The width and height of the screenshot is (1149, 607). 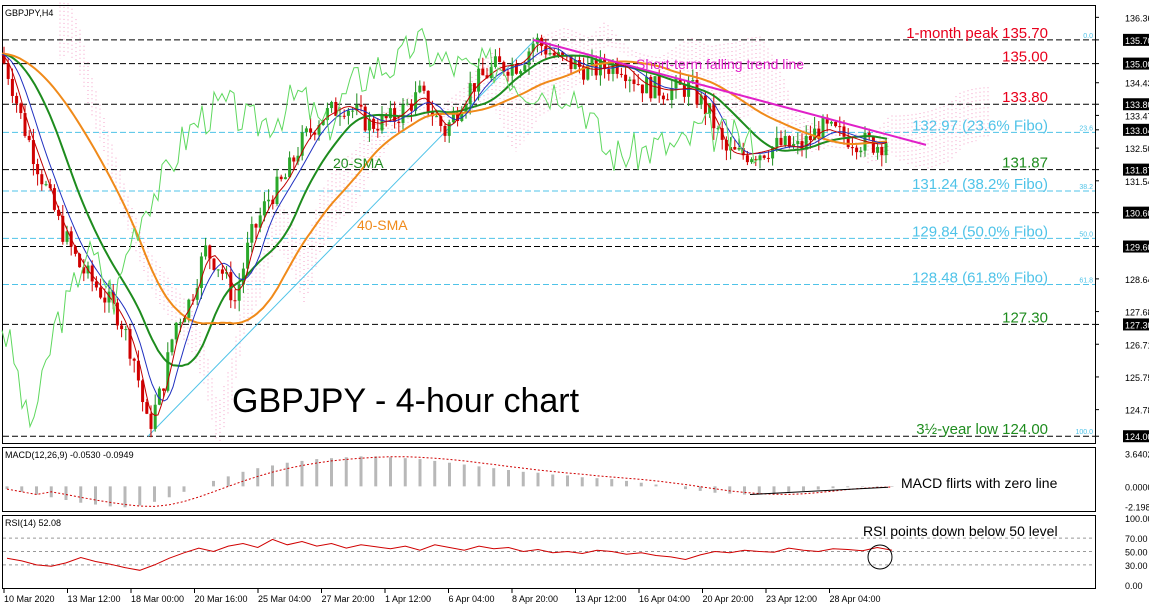 I want to click on trend-label: Short-term falling trend line, so click(x=720, y=64).